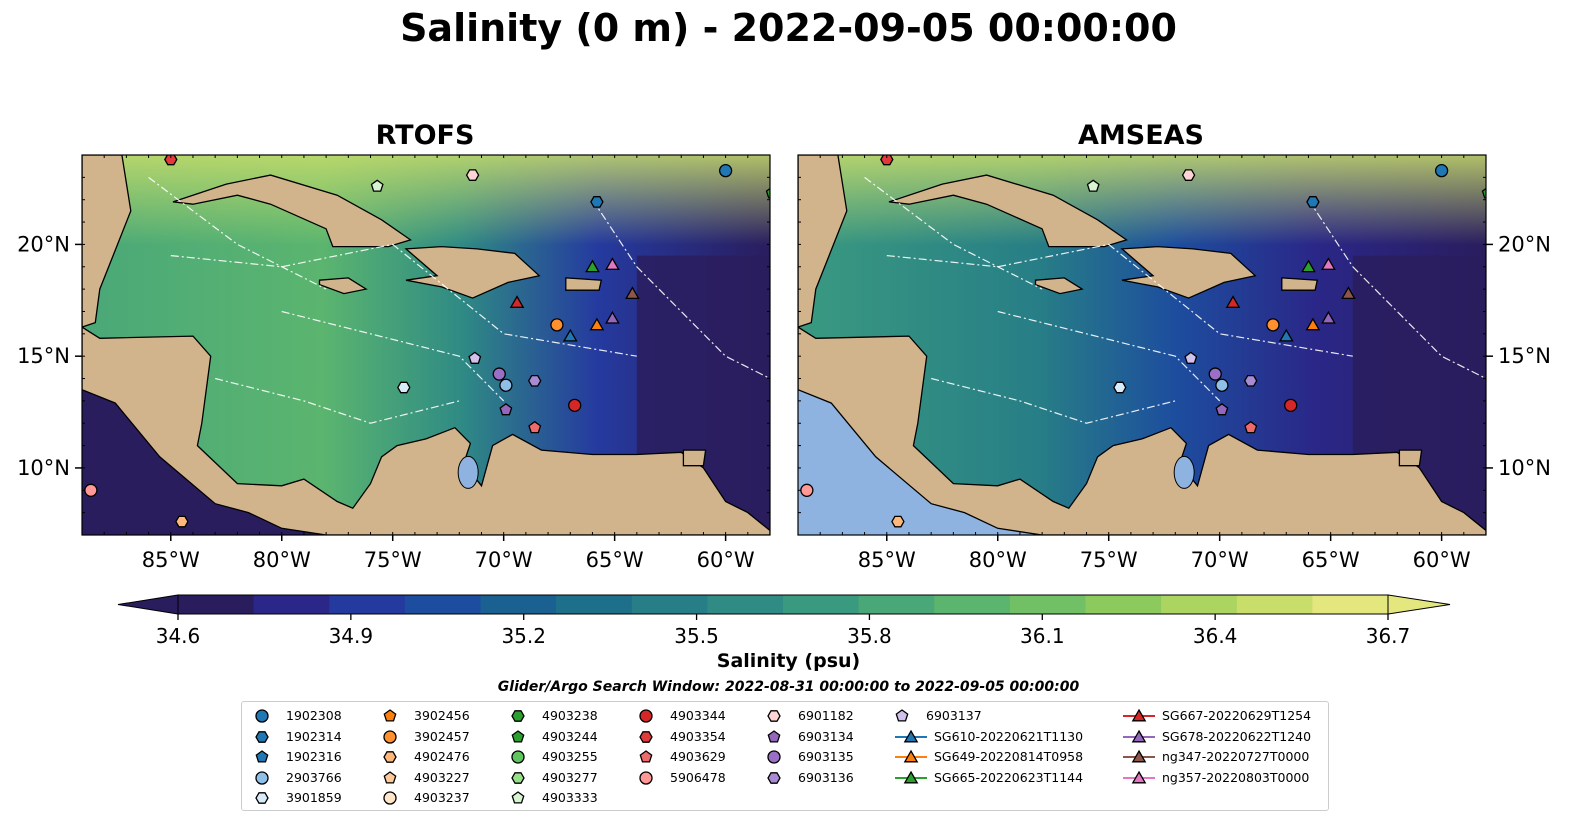  Describe the element at coordinates (570, 335) in the screenshot. I see `marker-SG610-20220621T1130` at that location.